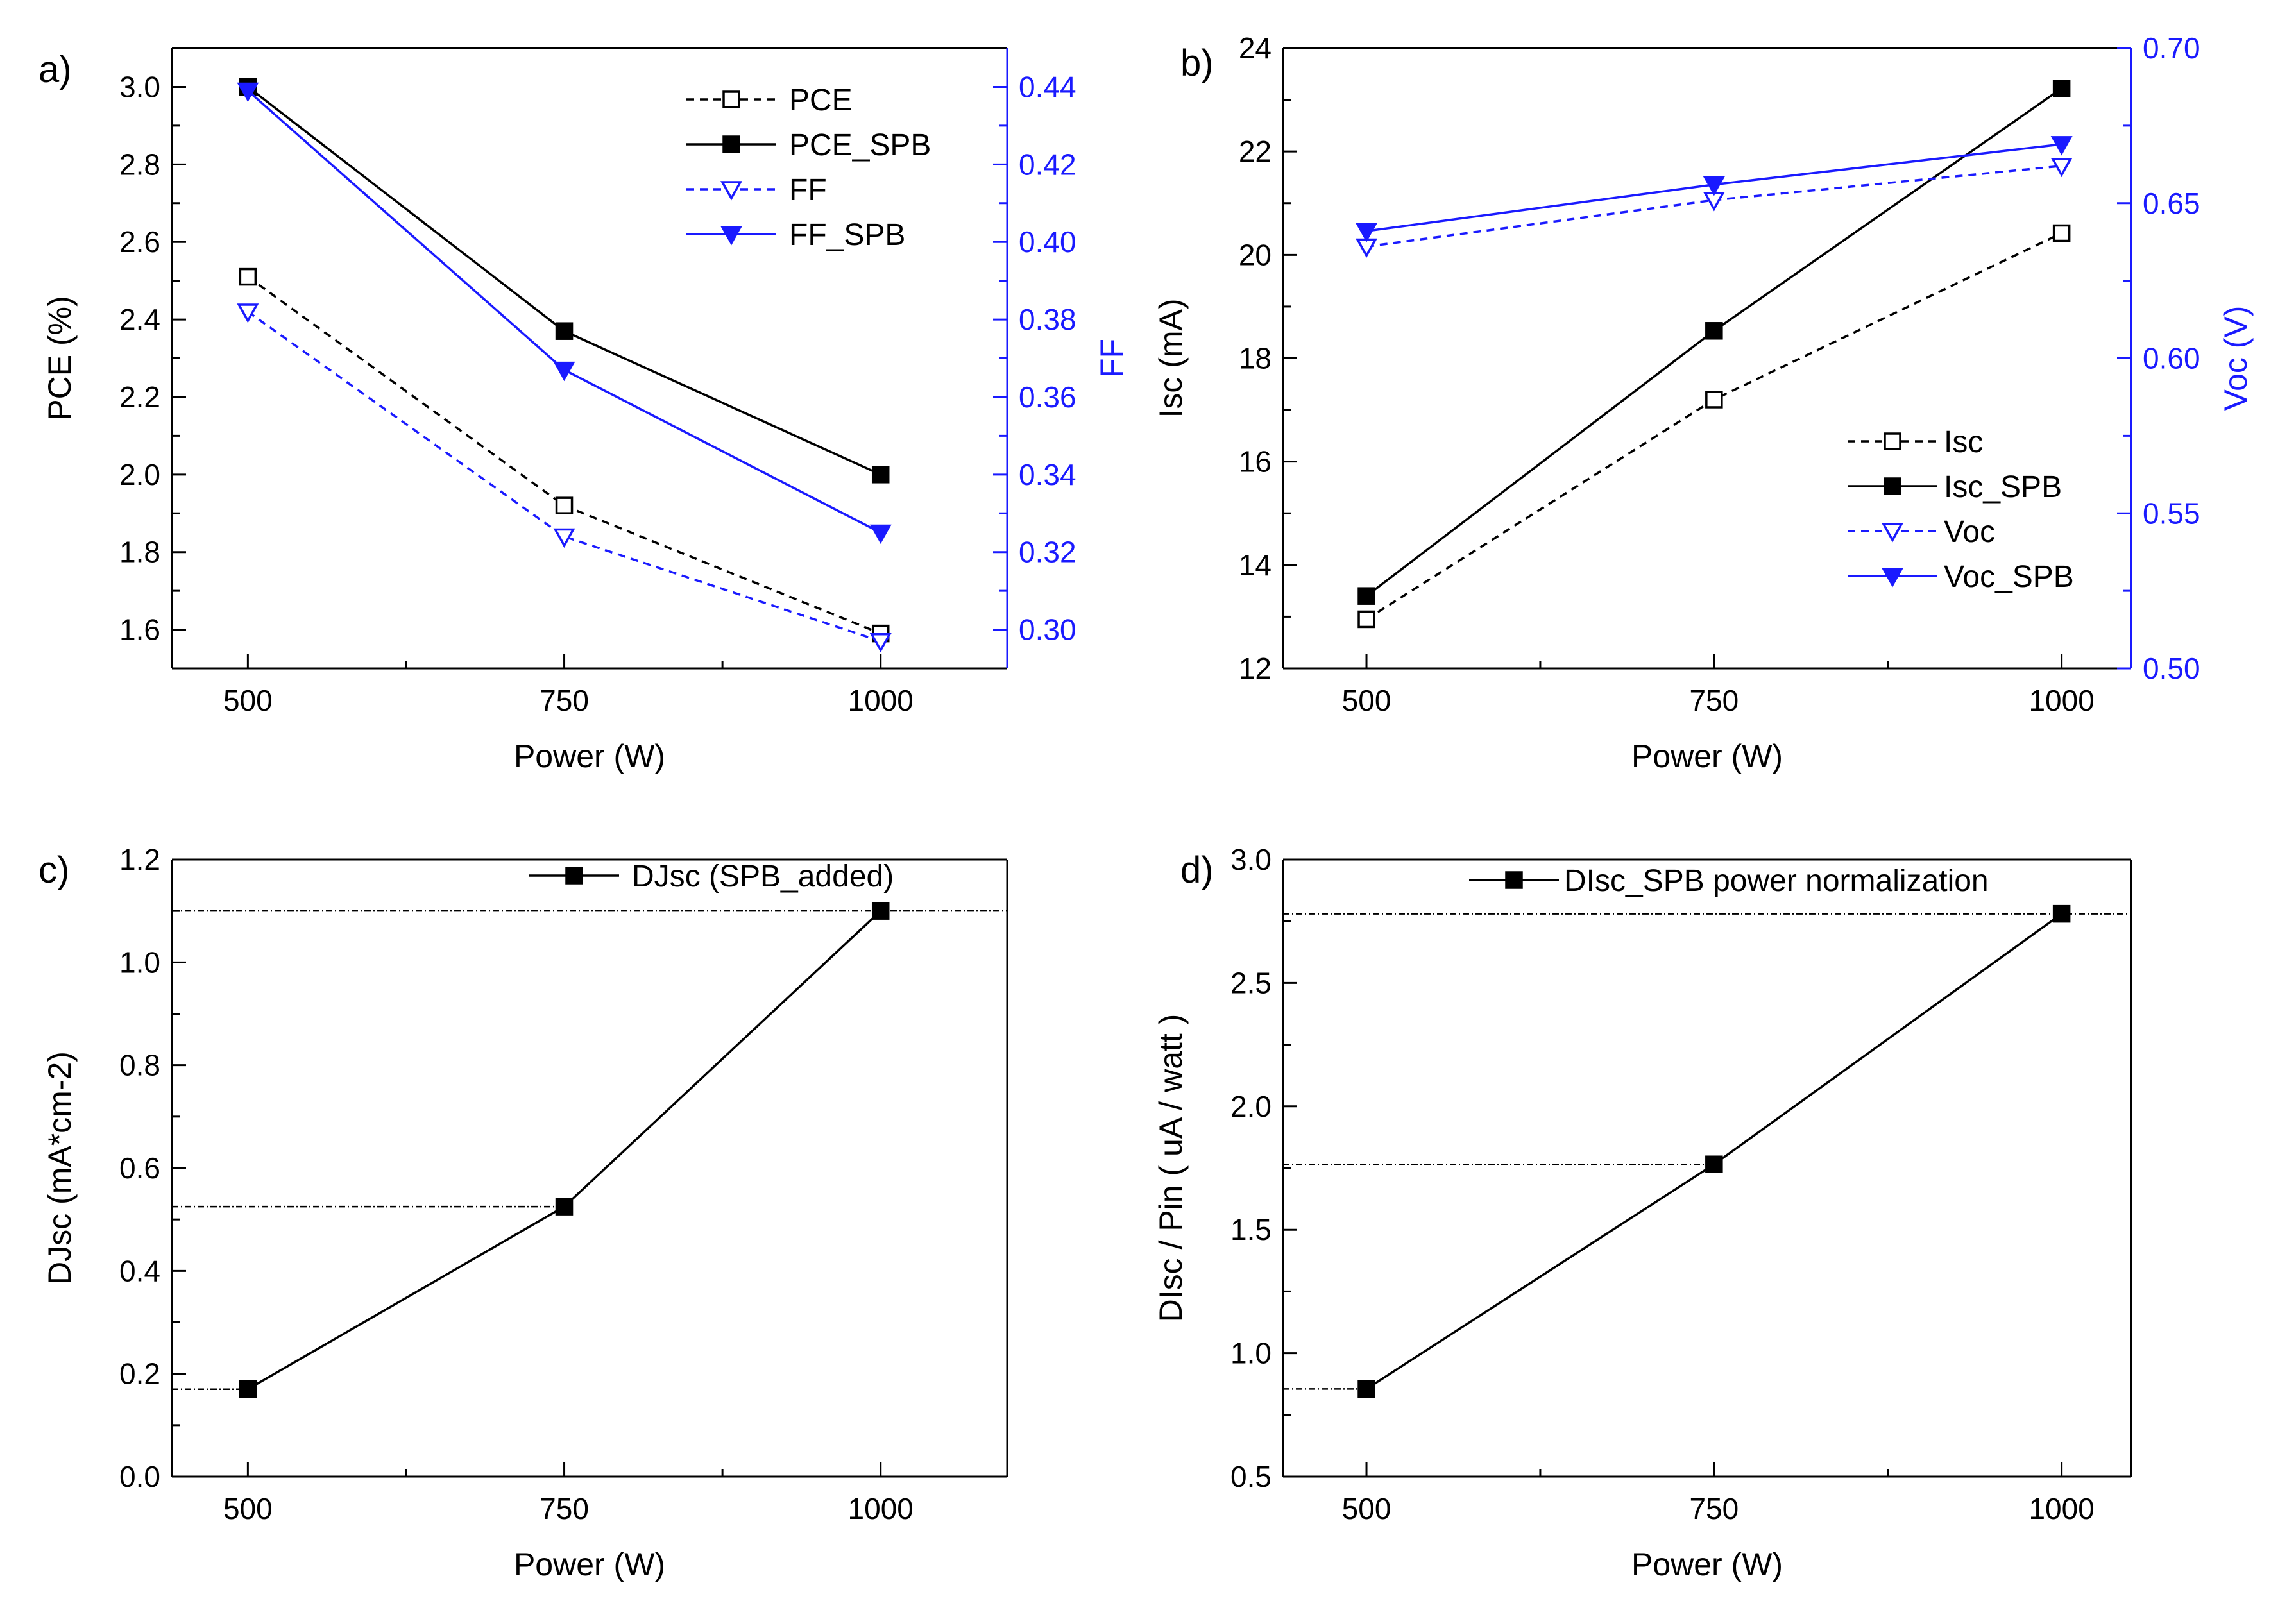 The height and width of the screenshot is (1610, 2296). I want to click on y-tick-label: 3.0, so click(140, 86).